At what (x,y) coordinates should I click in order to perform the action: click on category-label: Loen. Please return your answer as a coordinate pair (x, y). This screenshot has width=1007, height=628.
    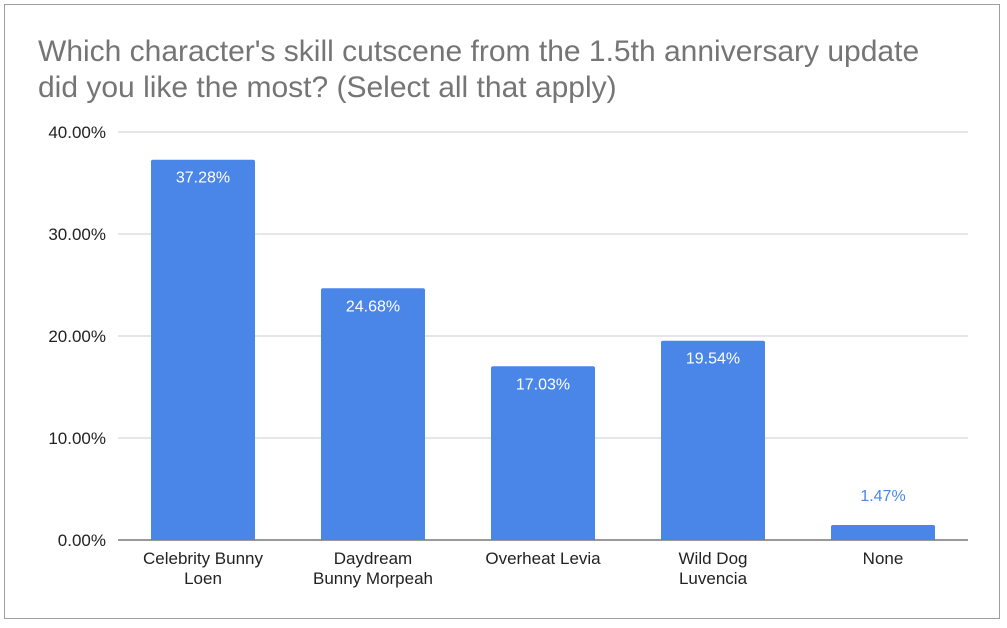
    Looking at the image, I should click on (203, 578).